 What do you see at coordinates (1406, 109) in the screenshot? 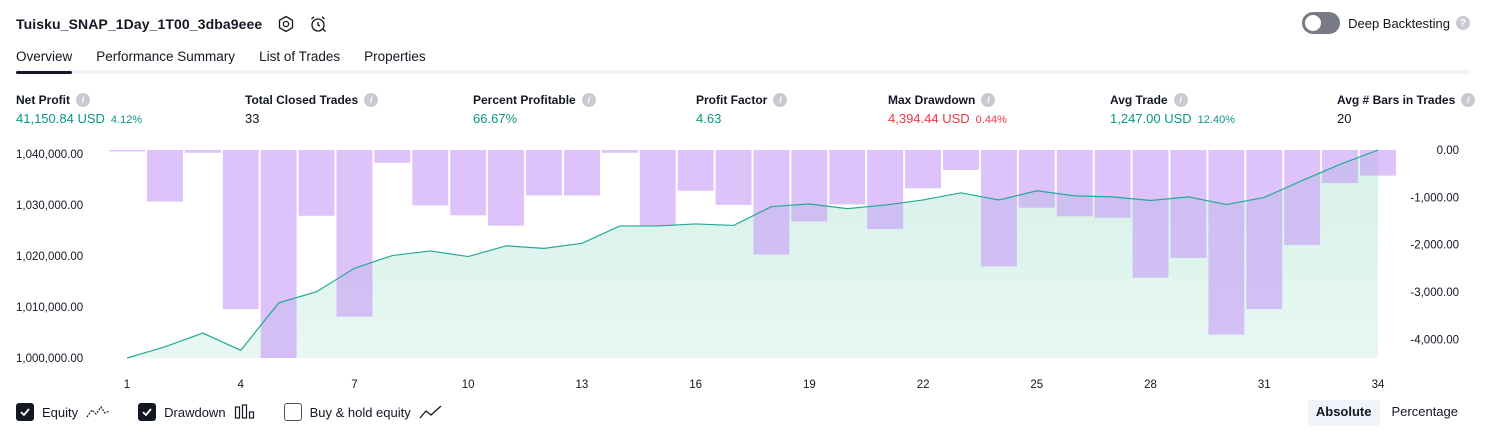
I see `metric-avg-bars: Avg # Bars in Trades i 20` at bounding box center [1406, 109].